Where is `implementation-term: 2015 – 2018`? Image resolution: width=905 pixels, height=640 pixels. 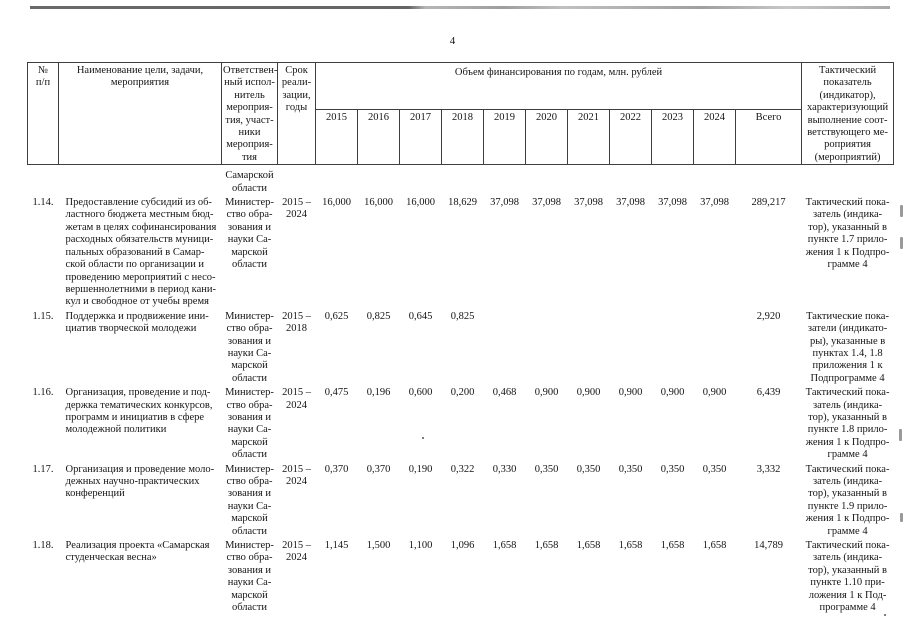
implementation-term: 2015 – 2018 is located at coordinates (296, 322).